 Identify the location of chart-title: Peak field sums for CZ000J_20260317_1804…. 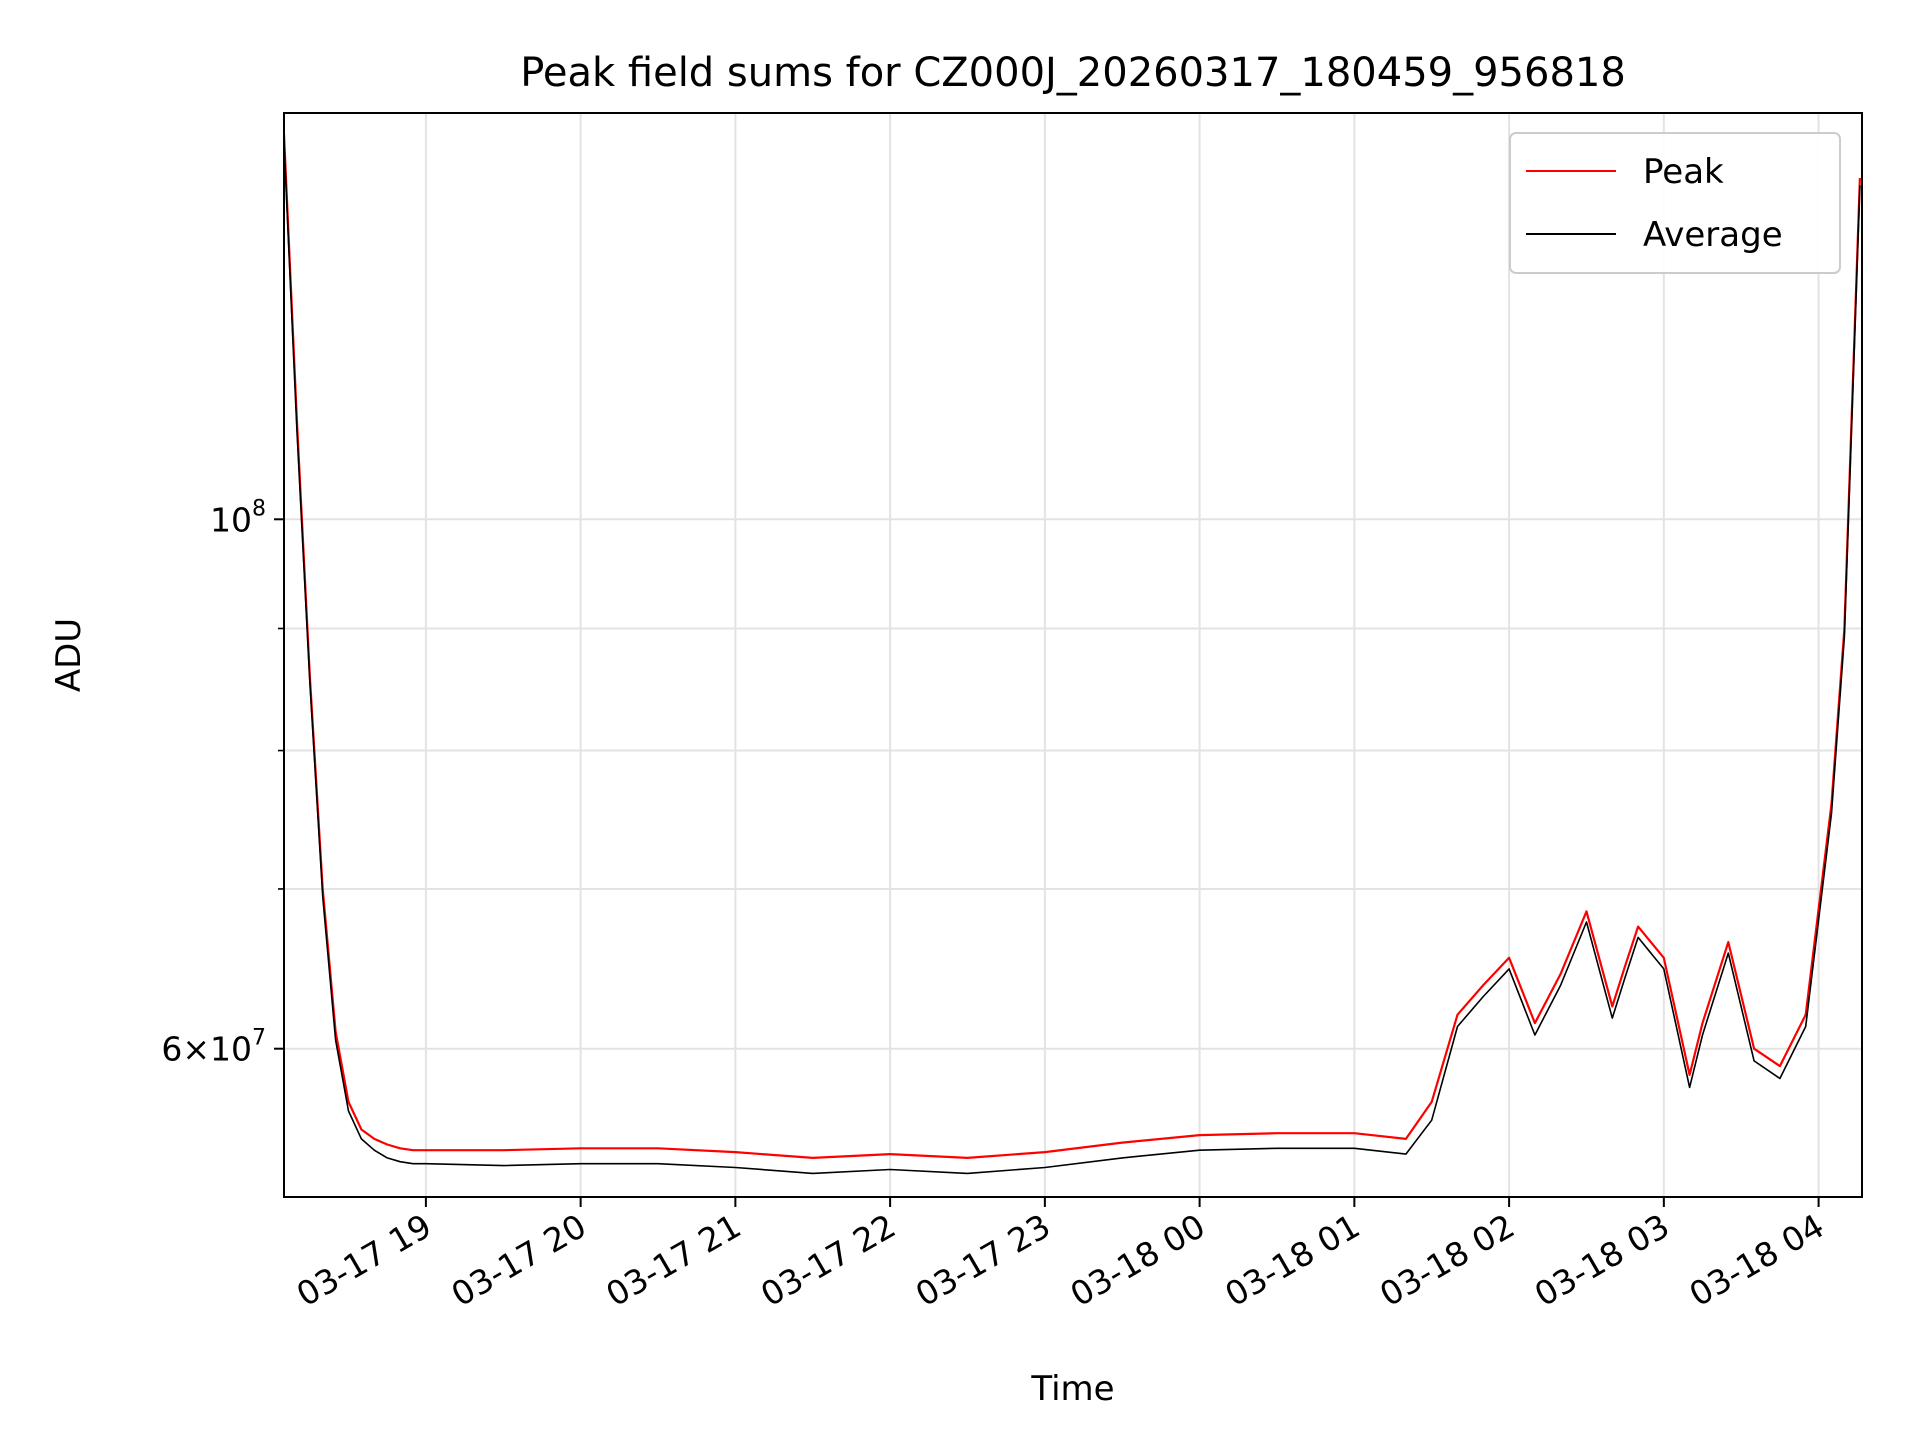
(1073, 73).